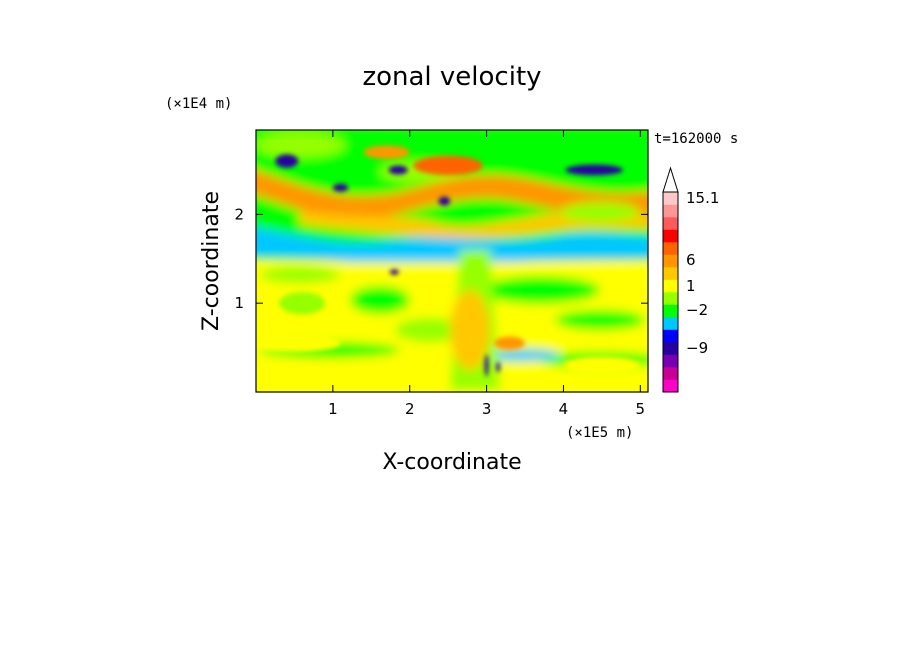  What do you see at coordinates (702, 198) in the screenshot?
I see `colorbar-label: 15.1` at bounding box center [702, 198].